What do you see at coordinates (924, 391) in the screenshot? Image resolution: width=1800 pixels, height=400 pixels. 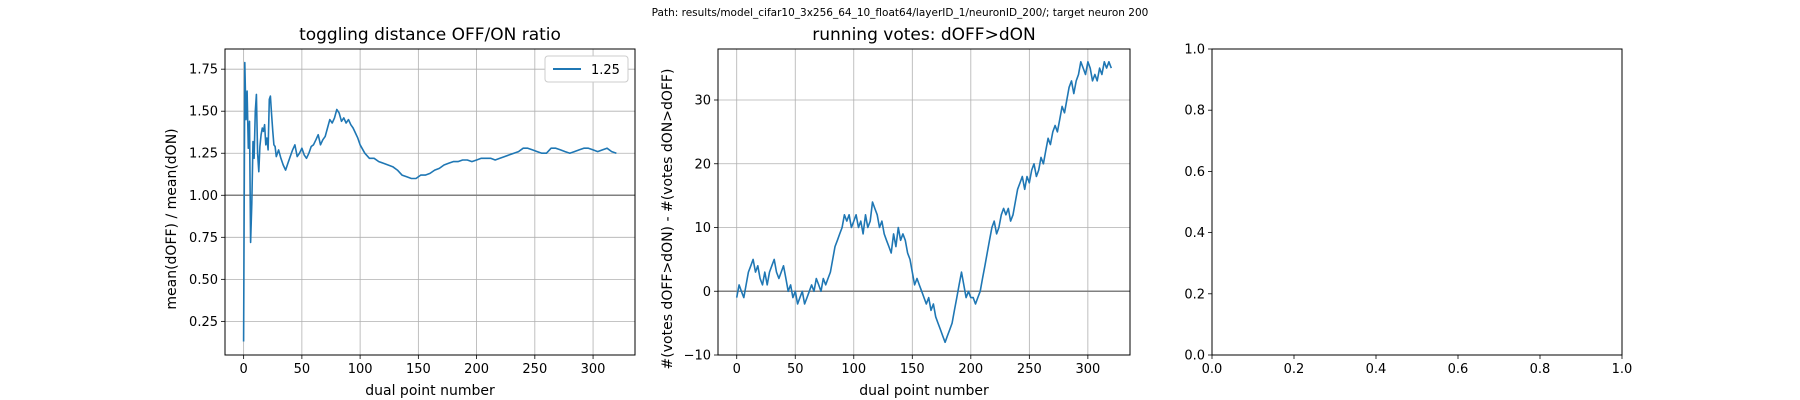 I see `votes-chart-xlabel: dual point number` at bounding box center [924, 391].